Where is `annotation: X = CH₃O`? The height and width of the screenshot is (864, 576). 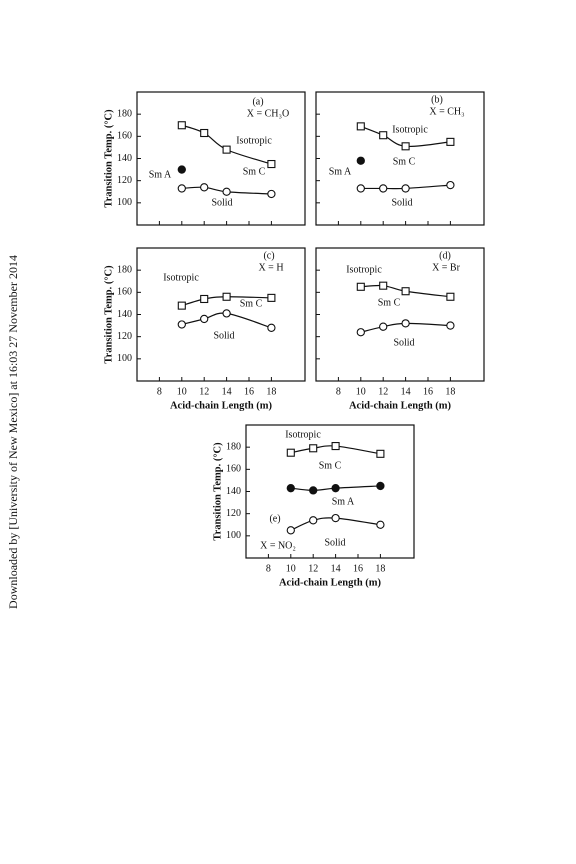 annotation: X = CH₃O is located at coordinates (268, 113).